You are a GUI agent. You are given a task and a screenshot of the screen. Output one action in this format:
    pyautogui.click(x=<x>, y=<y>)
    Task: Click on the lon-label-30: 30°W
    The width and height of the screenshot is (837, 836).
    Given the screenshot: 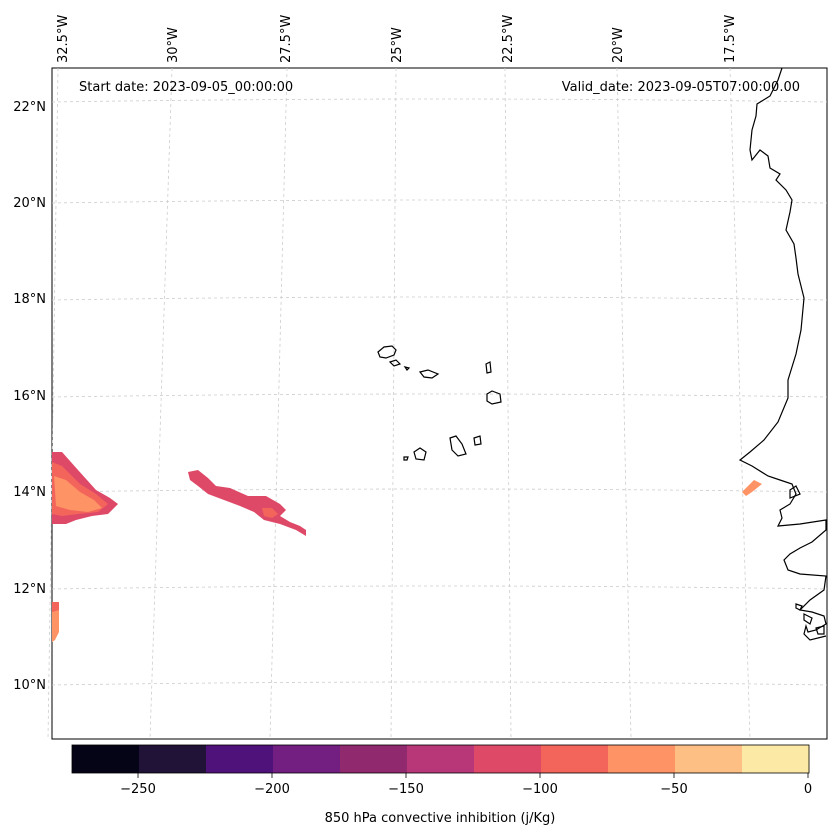 What is the action you would take?
    pyautogui.click(x=173, y=45)
    